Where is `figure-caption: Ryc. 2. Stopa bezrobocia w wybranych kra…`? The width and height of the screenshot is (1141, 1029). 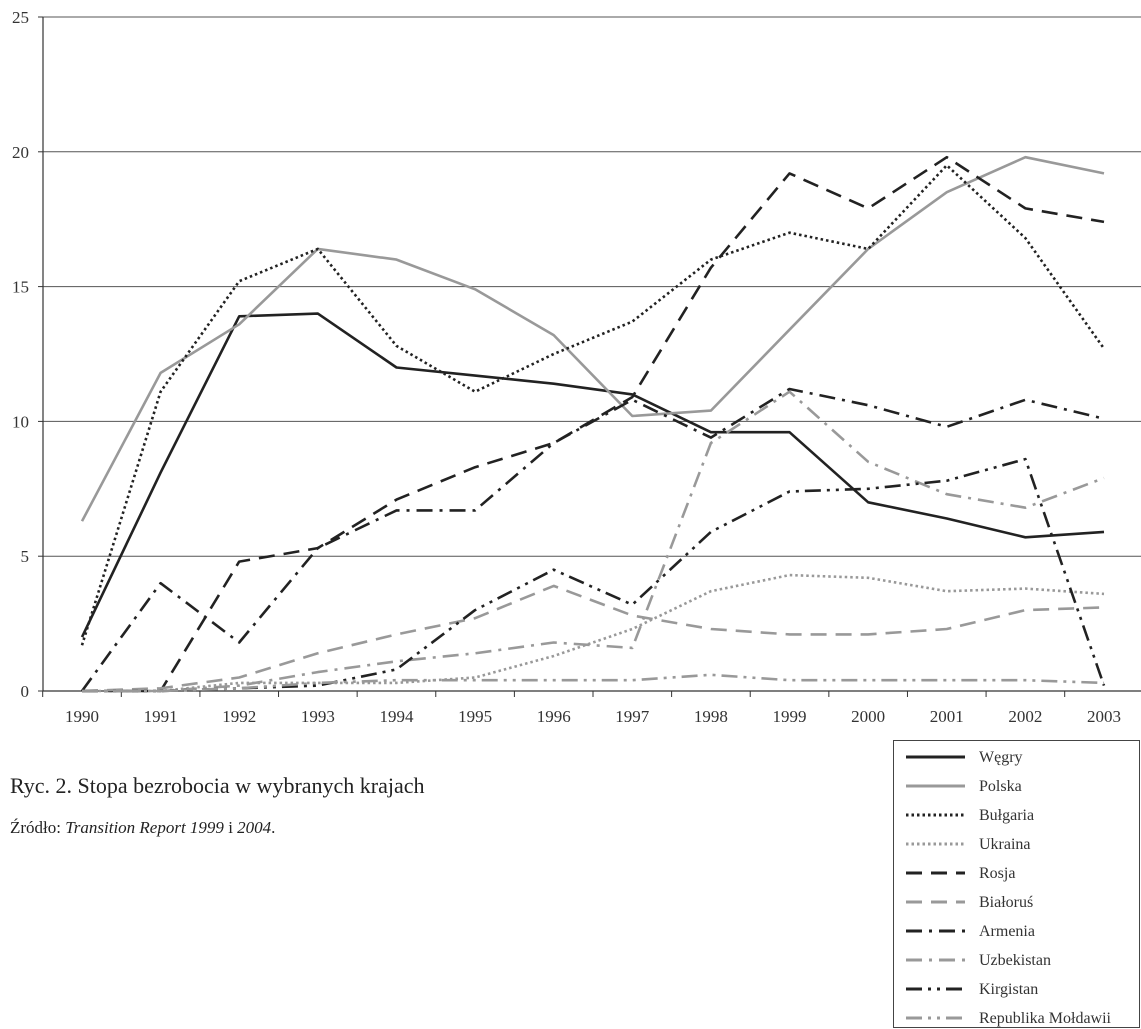 figure-caption: Ryc. 2. Stopa bezrobocia w wybranych kra… is located at coordinates (217, 785).